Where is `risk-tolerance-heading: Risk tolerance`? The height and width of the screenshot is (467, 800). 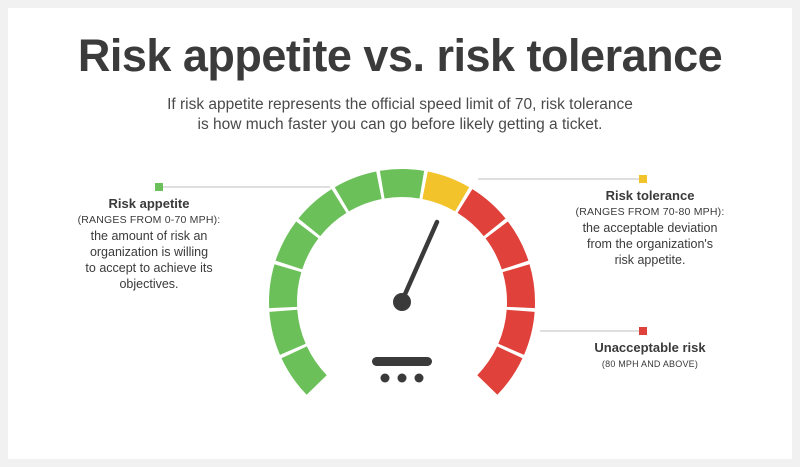 risk-tolerance-heading: Risk tolerance is located at coordinates (650, 195).